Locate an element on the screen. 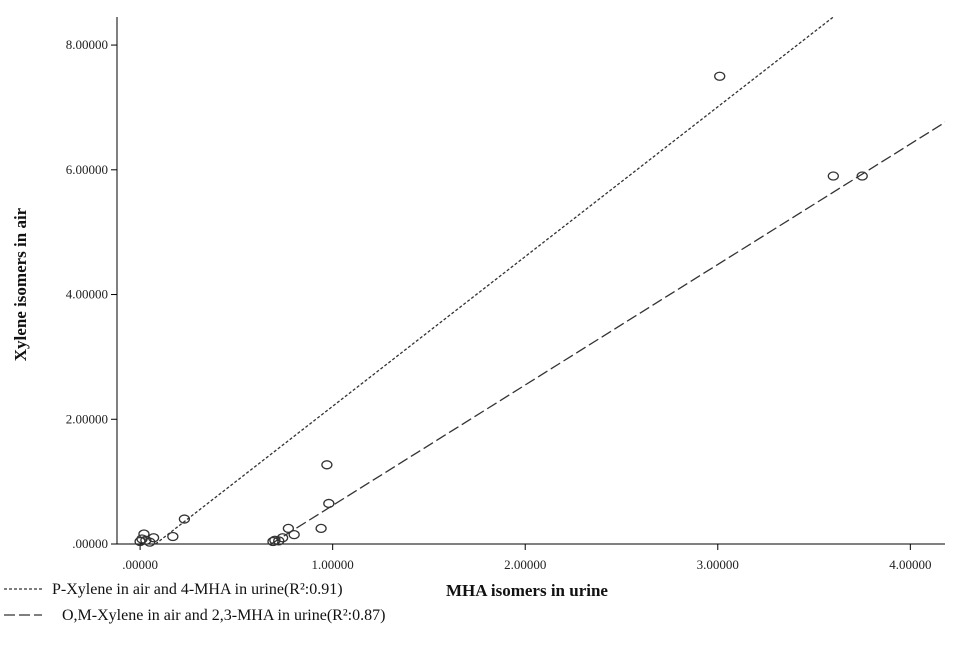  x-tick-label: 3.00000 is located at coordinates (718, 564).